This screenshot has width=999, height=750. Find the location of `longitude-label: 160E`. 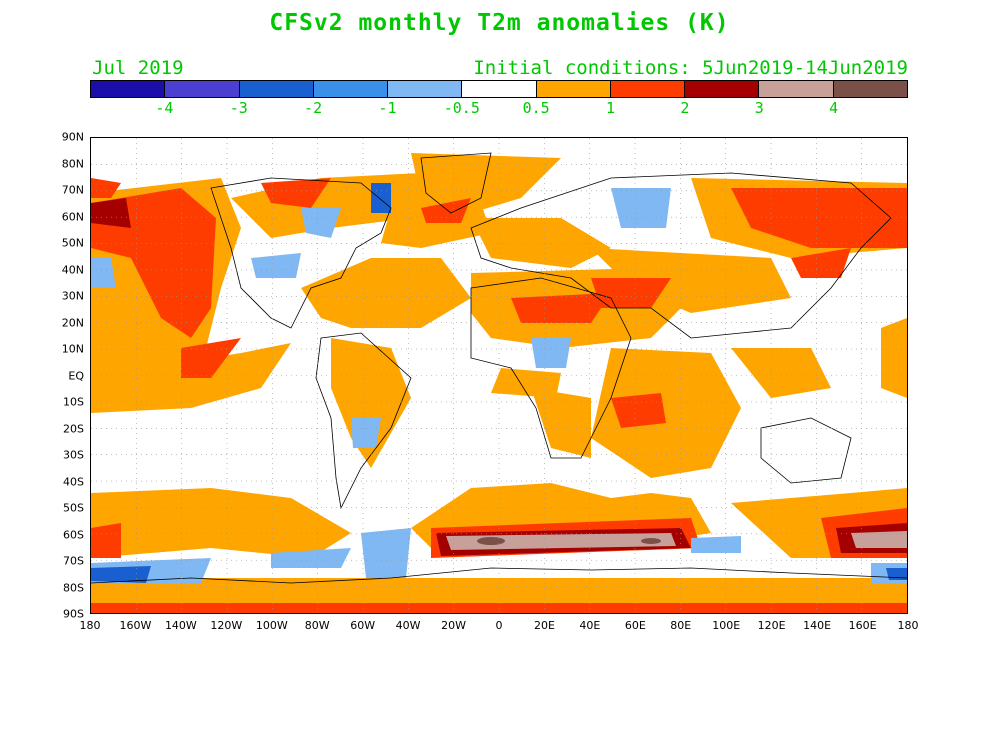

longitude-label: 160E is located at coordinates (862, 625).